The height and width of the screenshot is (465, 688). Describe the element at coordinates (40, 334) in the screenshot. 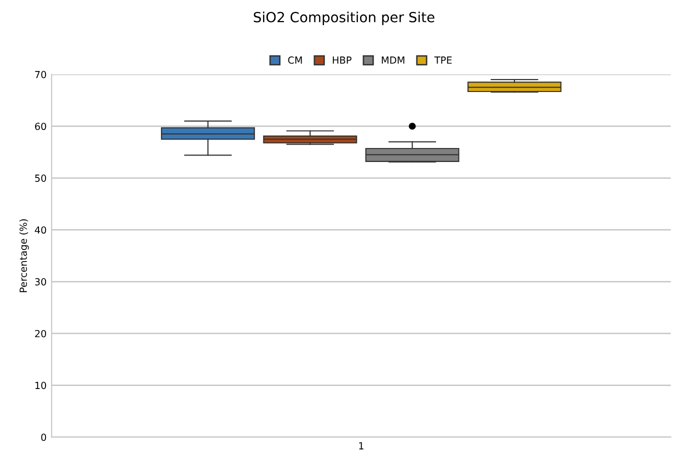

I see `y-tick-label: 20` at that location.